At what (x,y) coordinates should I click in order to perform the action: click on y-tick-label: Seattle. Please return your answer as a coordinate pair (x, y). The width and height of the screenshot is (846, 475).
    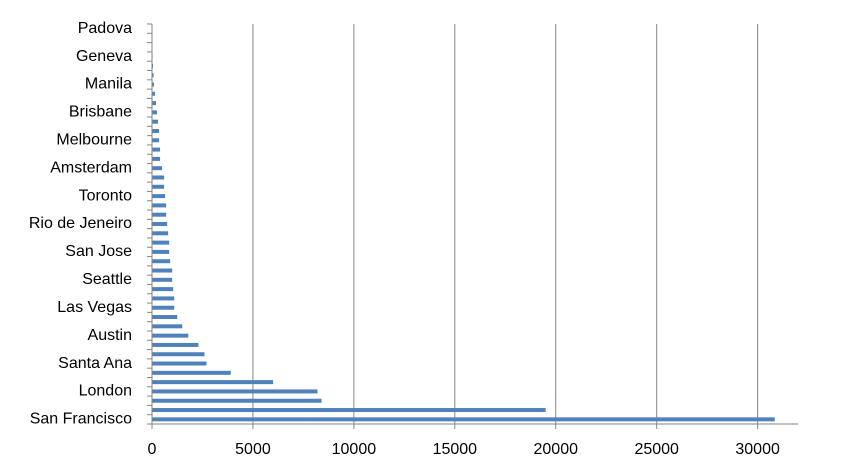
    Looking at the image, I should click on (107, 279).